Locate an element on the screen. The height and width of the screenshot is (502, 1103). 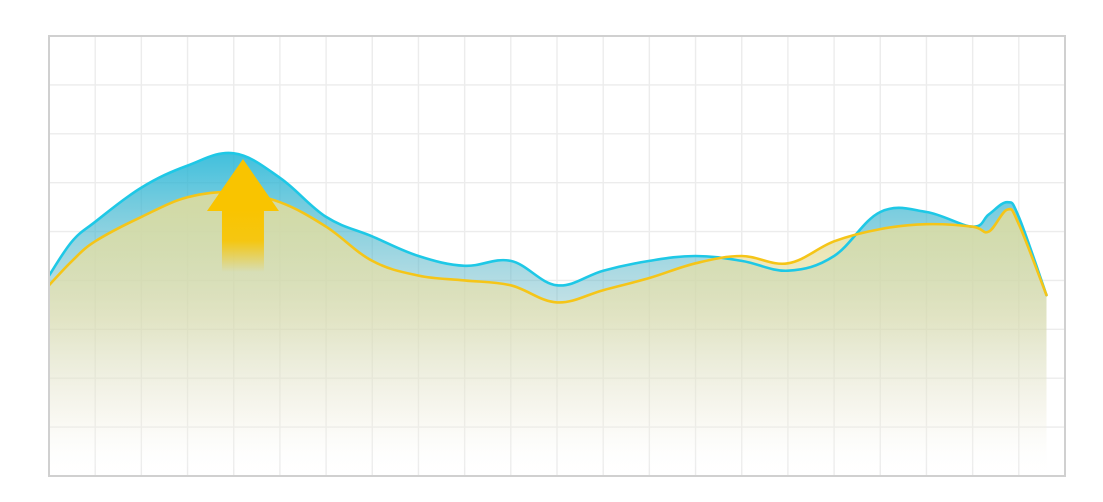
up-arrow-icon is located at coordinates (242, 215).